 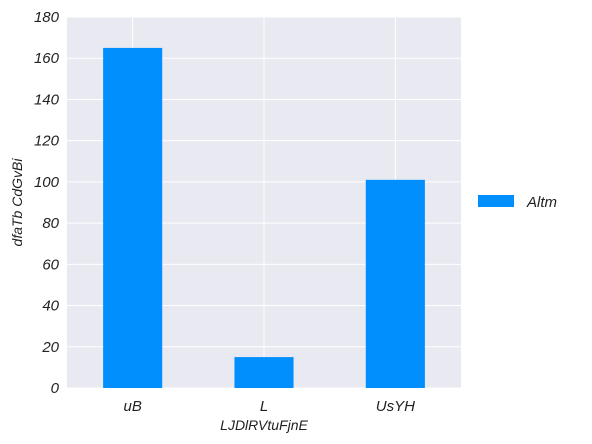 I want to click on x-tick-label: UsYH, so click(x=395, y=406).